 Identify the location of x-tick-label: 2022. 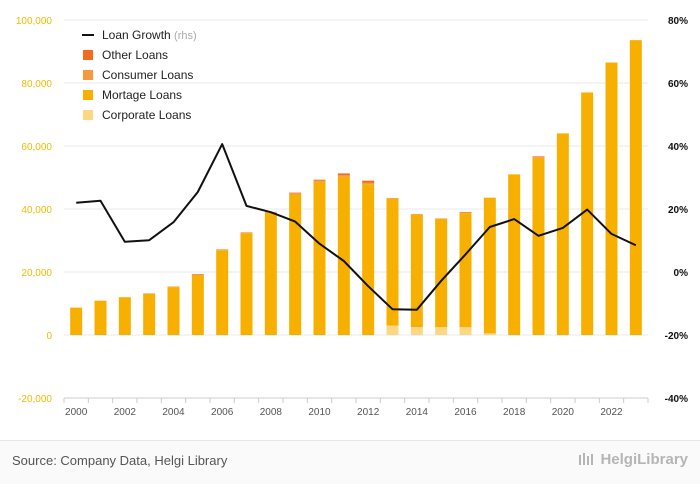
(611, 412).